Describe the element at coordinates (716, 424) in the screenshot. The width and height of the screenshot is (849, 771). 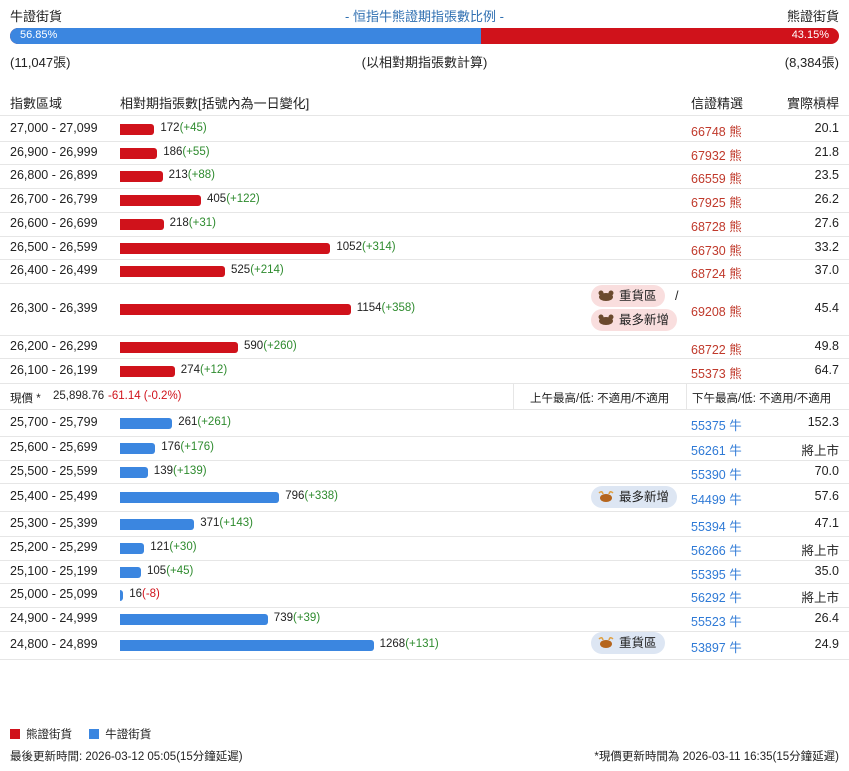
I see `warrant-code: 55375 牛` at that location.